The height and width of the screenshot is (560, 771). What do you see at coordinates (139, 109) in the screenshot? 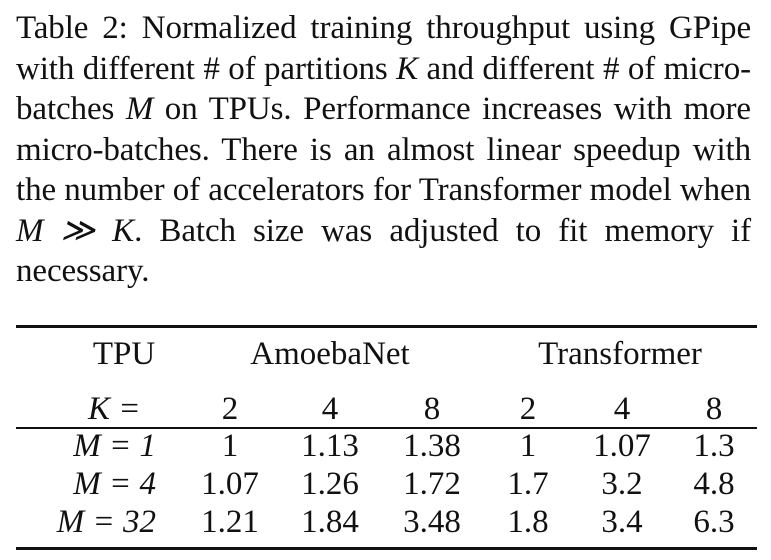
I see `caption-math-m: M` at bounding box center [139, 109].